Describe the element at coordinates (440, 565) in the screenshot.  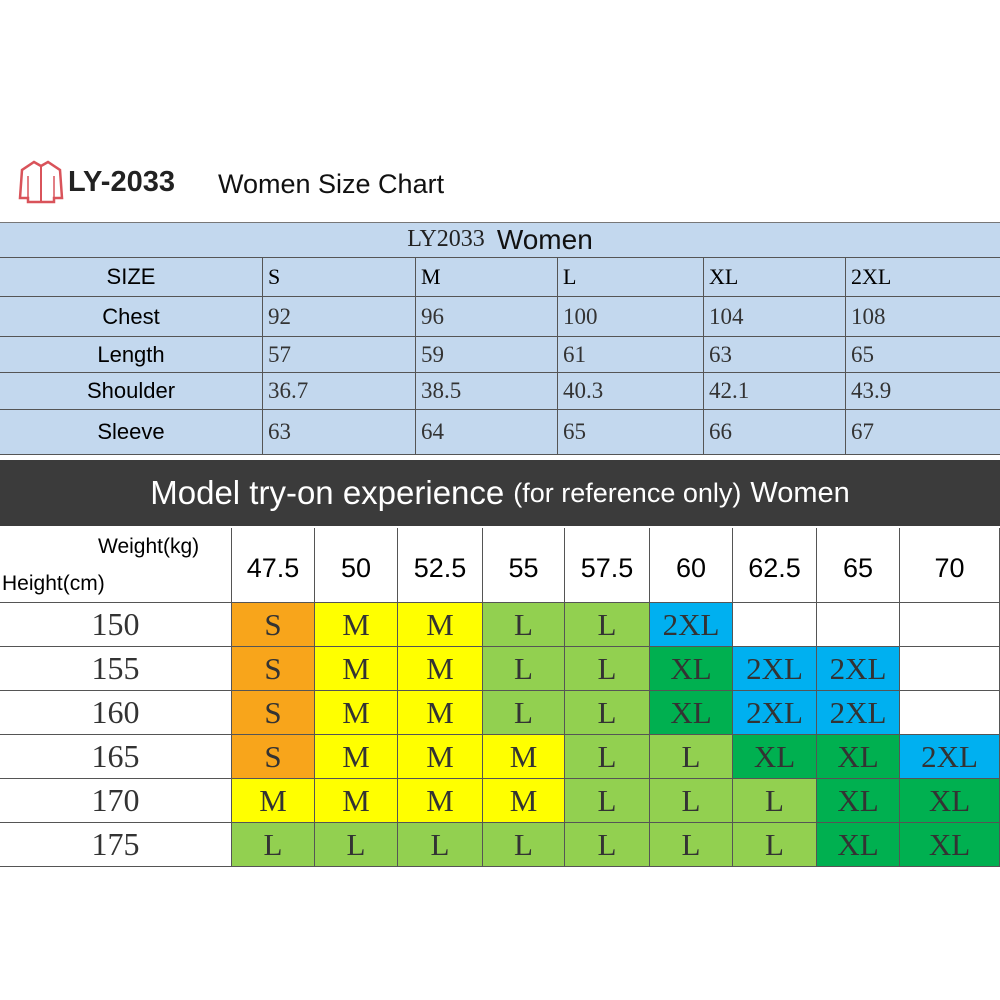
I see `weight-value: 52.5` at that location.